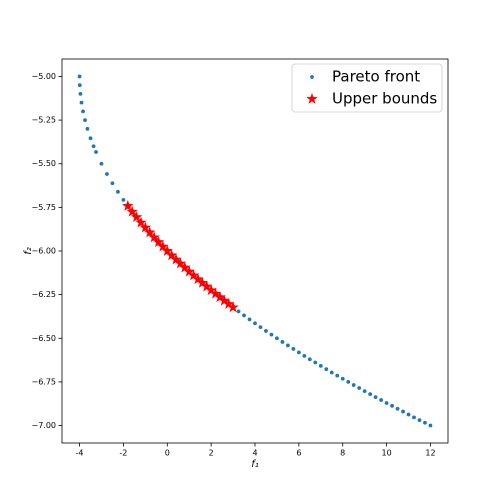  What do you see at coordinates (342, 453) in the screenshot?
I see `x-tick-label: 8` at bounding box center [342, 453].